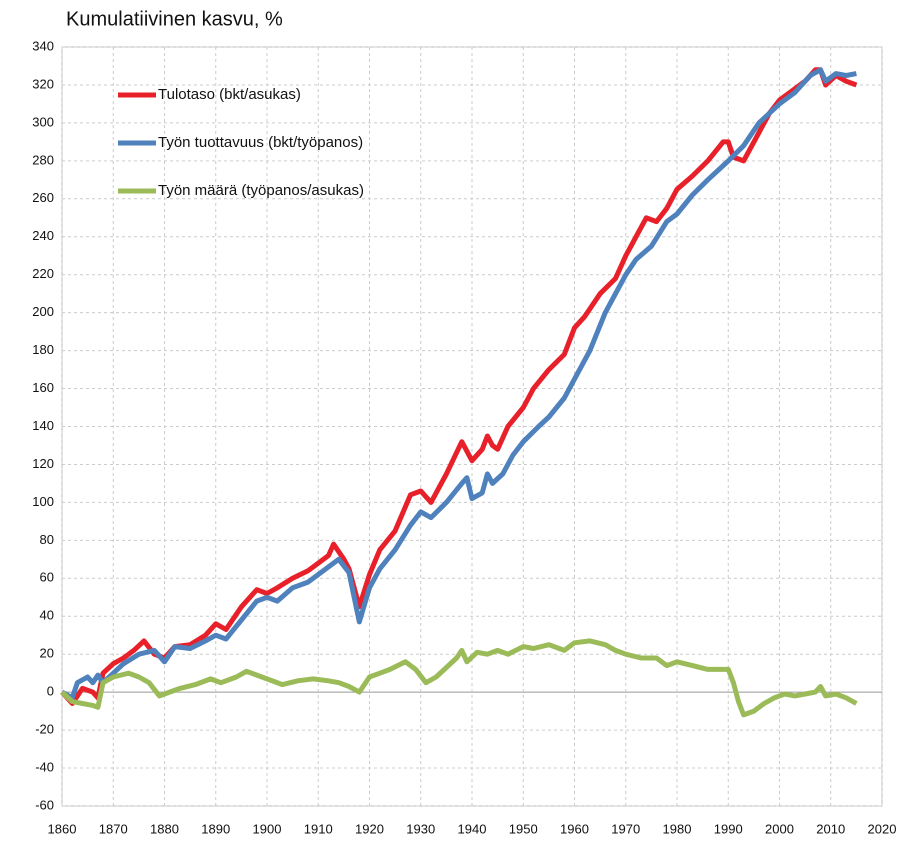 The height and width of the screenshot is (844, 911). Describe the element at coordinates (43, 121) in the screenshot. I see `y-tick-label: 300` at that location.